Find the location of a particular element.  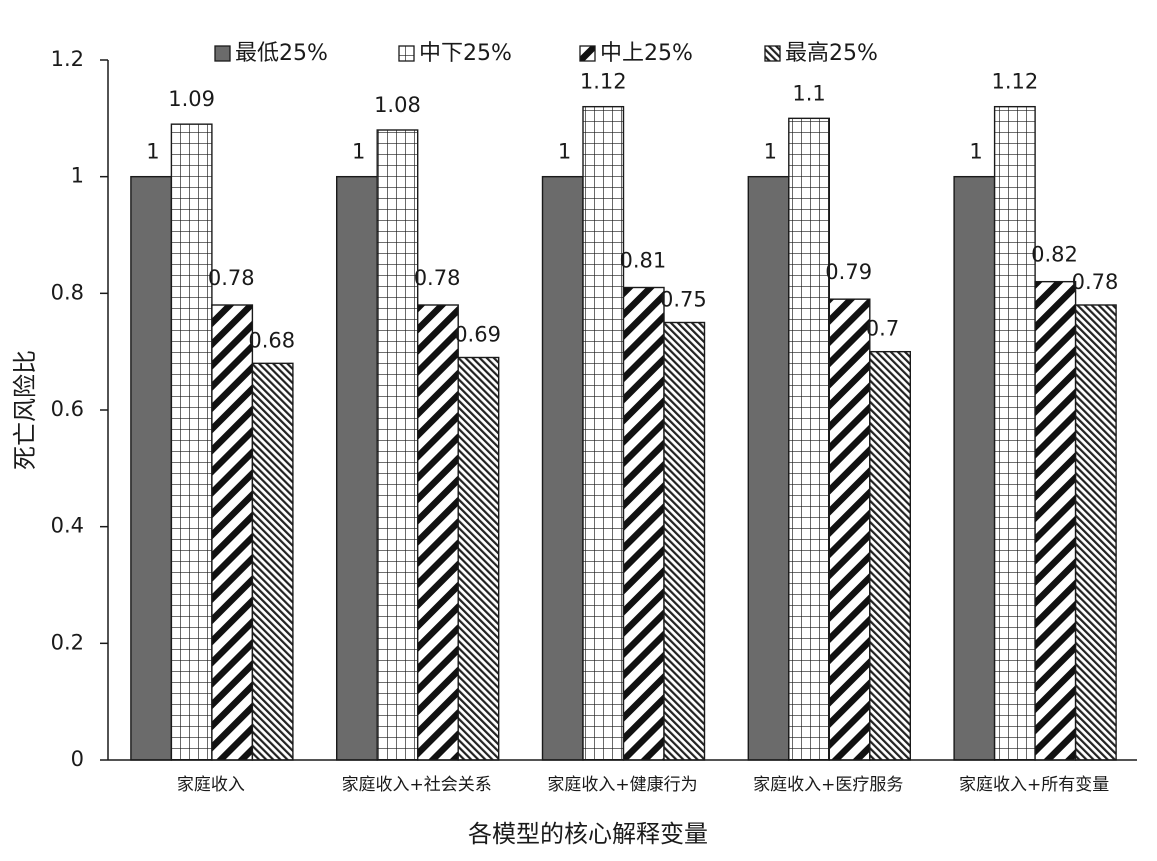

y-tick-label: 0.8 is located at coordinates (67, 292).